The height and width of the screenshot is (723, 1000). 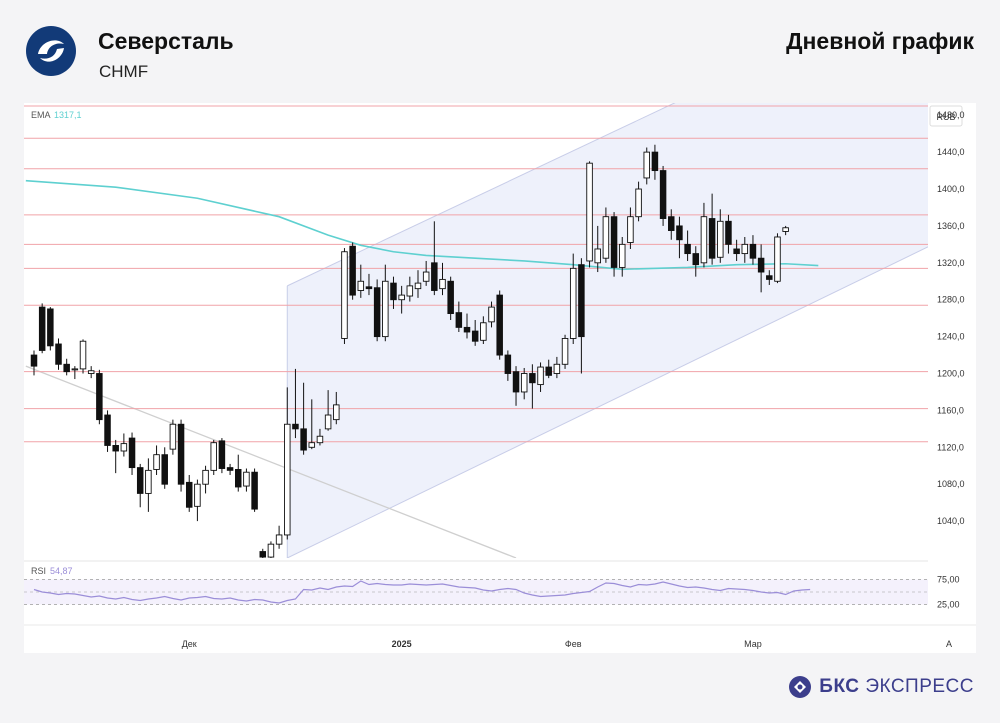 I want to click on price-tick-label: 1320,0, so click(x=951, y=263).